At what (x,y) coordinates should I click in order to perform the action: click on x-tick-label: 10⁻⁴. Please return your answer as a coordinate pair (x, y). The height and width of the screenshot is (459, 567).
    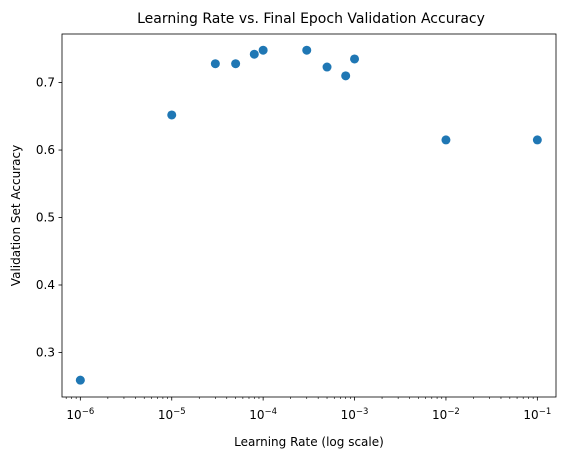
    Looking at the image, I should click on (263, 414).